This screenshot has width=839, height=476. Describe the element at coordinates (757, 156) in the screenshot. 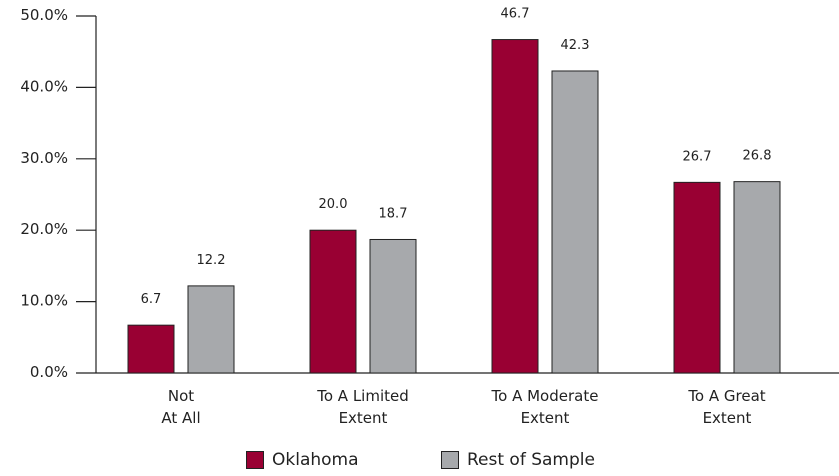

I see `data-label: 26.8` at that location.